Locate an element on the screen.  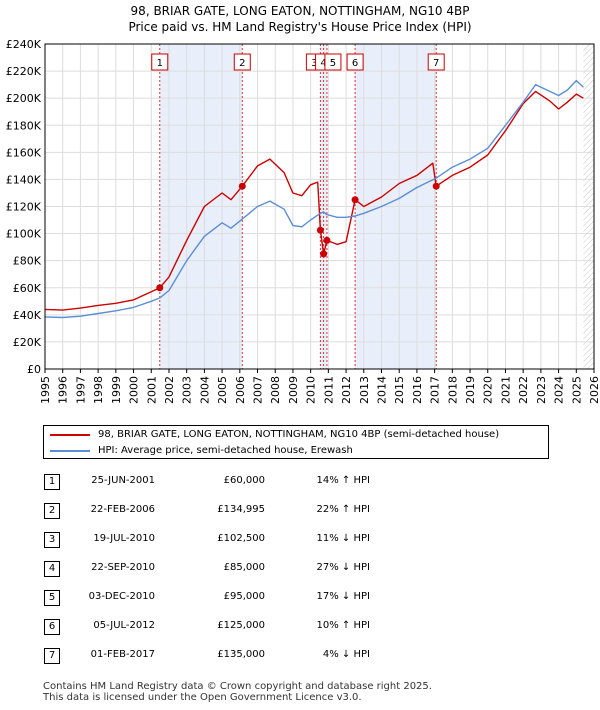
x-tick-label: 2001 is located at coordinates (151, 390).